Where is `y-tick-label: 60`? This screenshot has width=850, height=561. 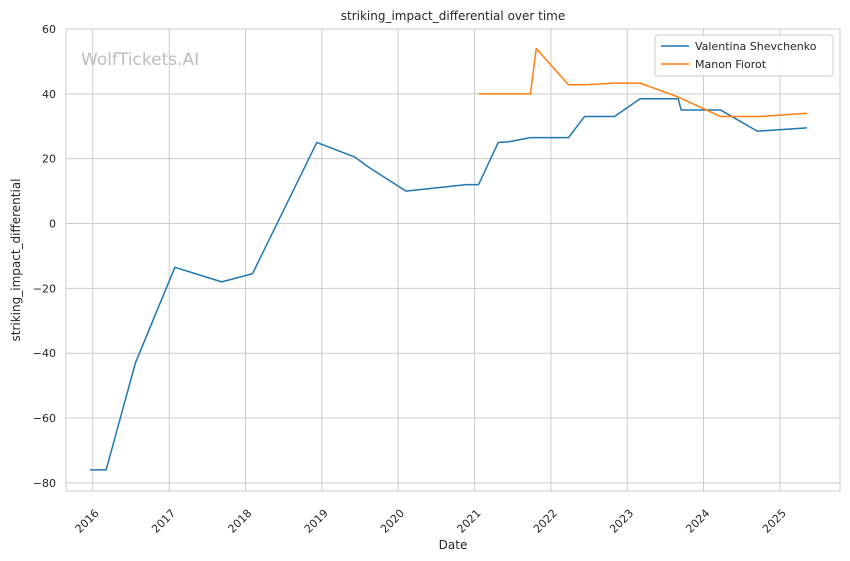
y-tick-label: 60 is located at coordinates (49, 29).